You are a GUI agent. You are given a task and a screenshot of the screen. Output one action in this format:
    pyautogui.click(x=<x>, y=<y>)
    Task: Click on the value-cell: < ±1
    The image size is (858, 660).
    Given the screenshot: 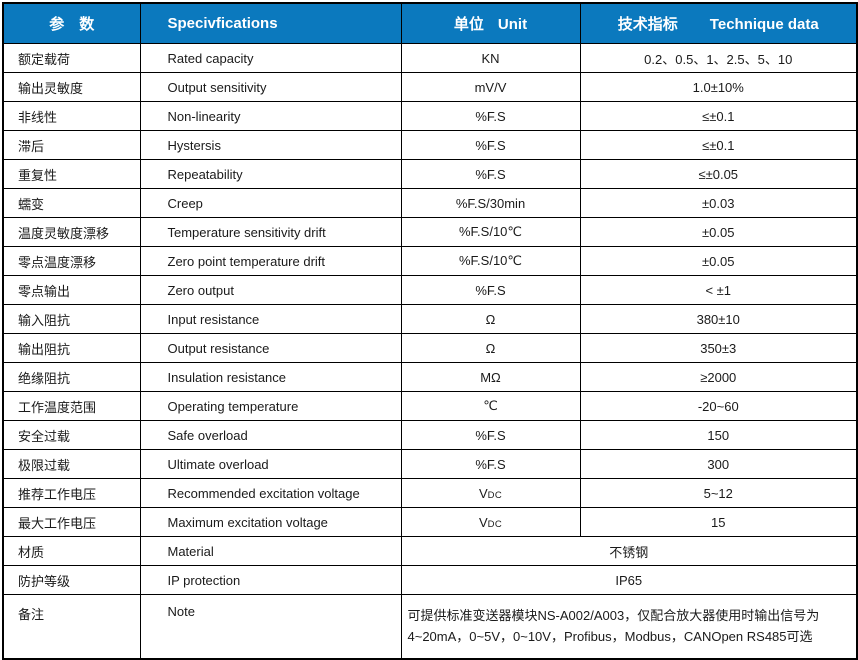 What is the action you would take?
    pyautogui.click(x=718, y=290)
    